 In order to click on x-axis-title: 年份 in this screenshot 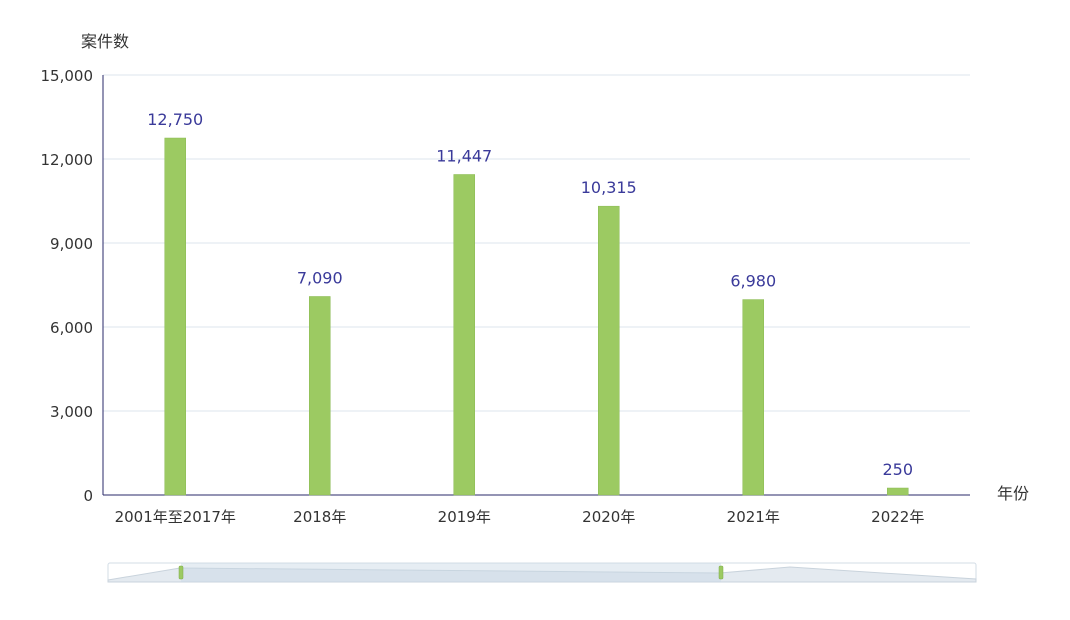, I will do `click(1013, 493)`.